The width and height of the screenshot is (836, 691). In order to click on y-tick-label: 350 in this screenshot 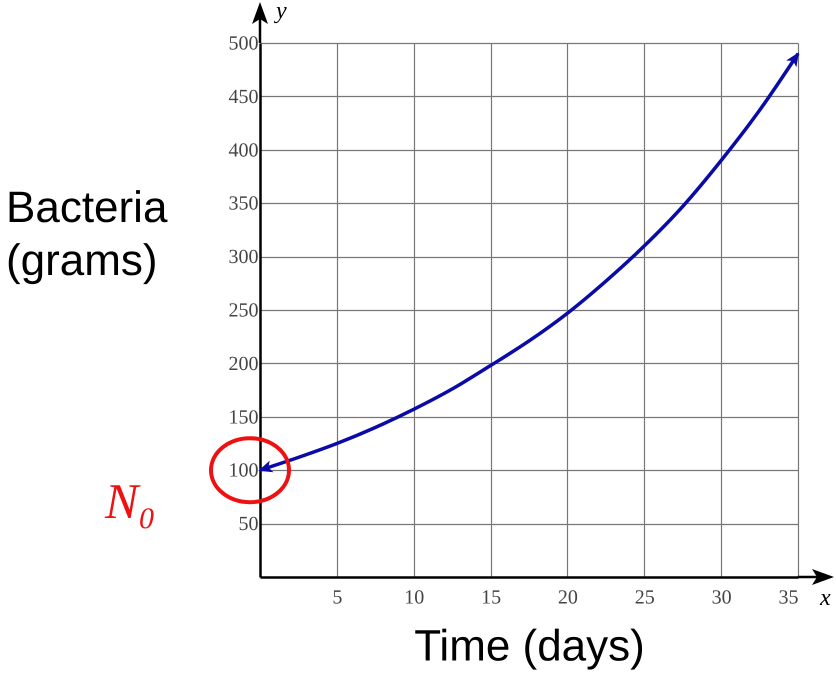, I will do `click(243, 203)`.